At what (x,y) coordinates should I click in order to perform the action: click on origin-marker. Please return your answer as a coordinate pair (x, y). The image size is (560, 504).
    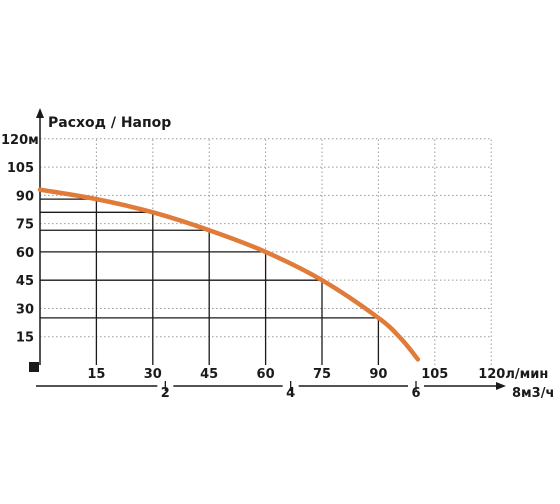
    Looking at the image, I should click on (34, 367).